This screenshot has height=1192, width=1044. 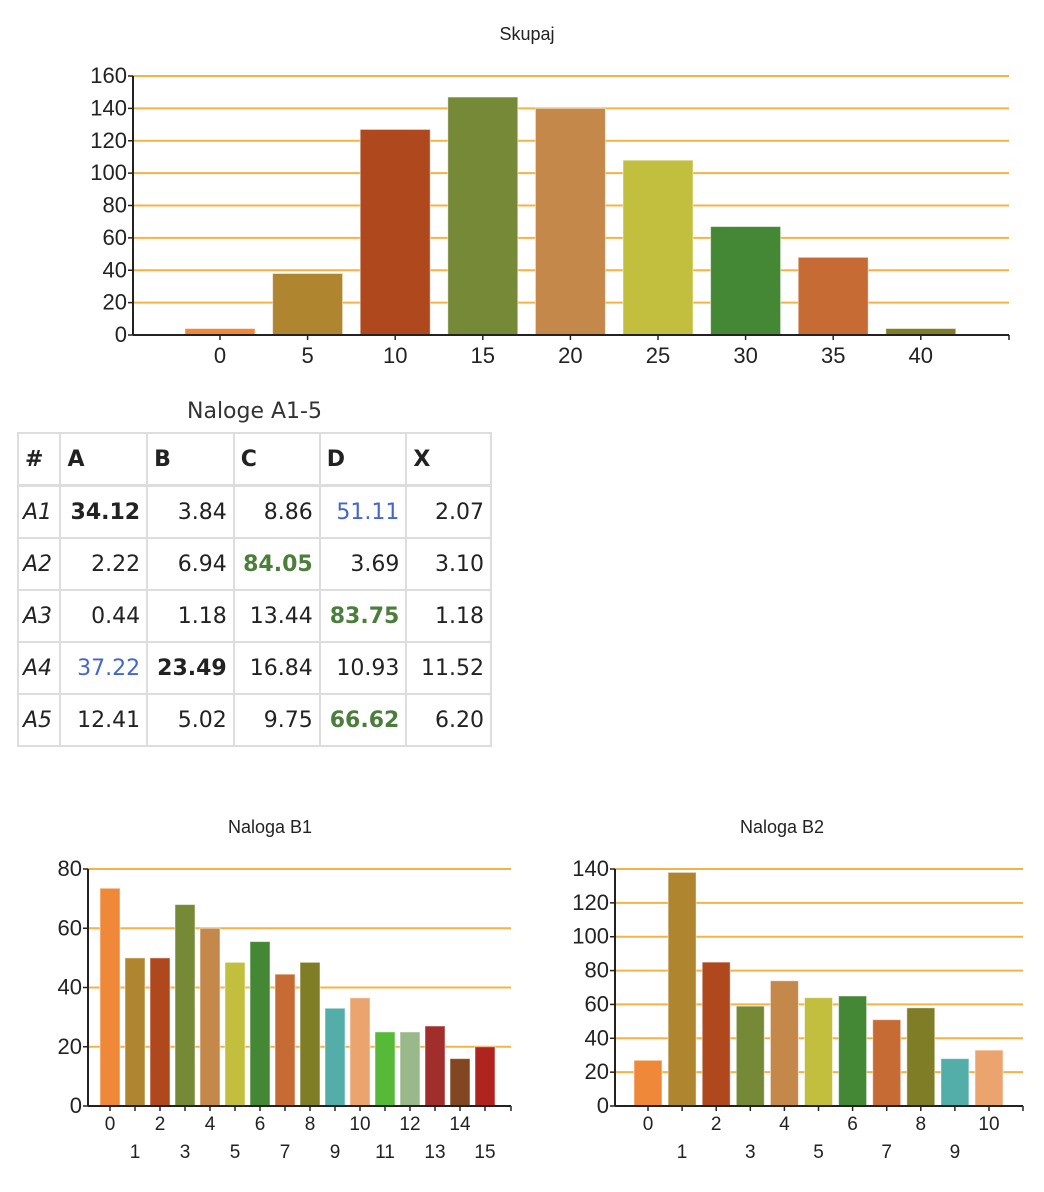 I want to click on chart-title: Naloga B2, so click(x=782, y=827).